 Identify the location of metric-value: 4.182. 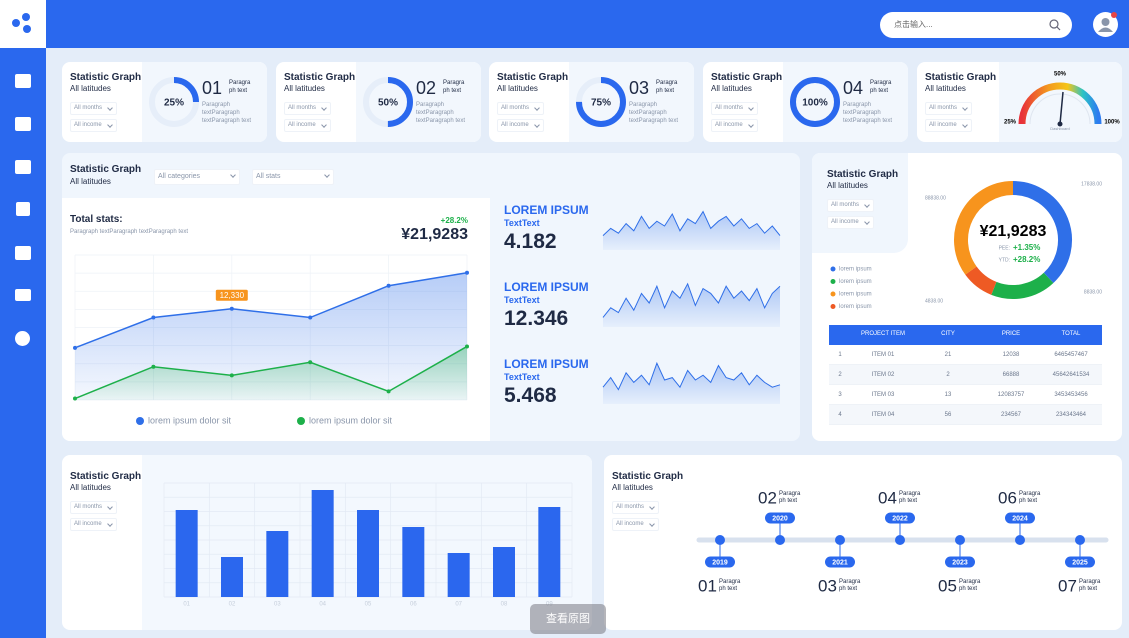
(530, 241).